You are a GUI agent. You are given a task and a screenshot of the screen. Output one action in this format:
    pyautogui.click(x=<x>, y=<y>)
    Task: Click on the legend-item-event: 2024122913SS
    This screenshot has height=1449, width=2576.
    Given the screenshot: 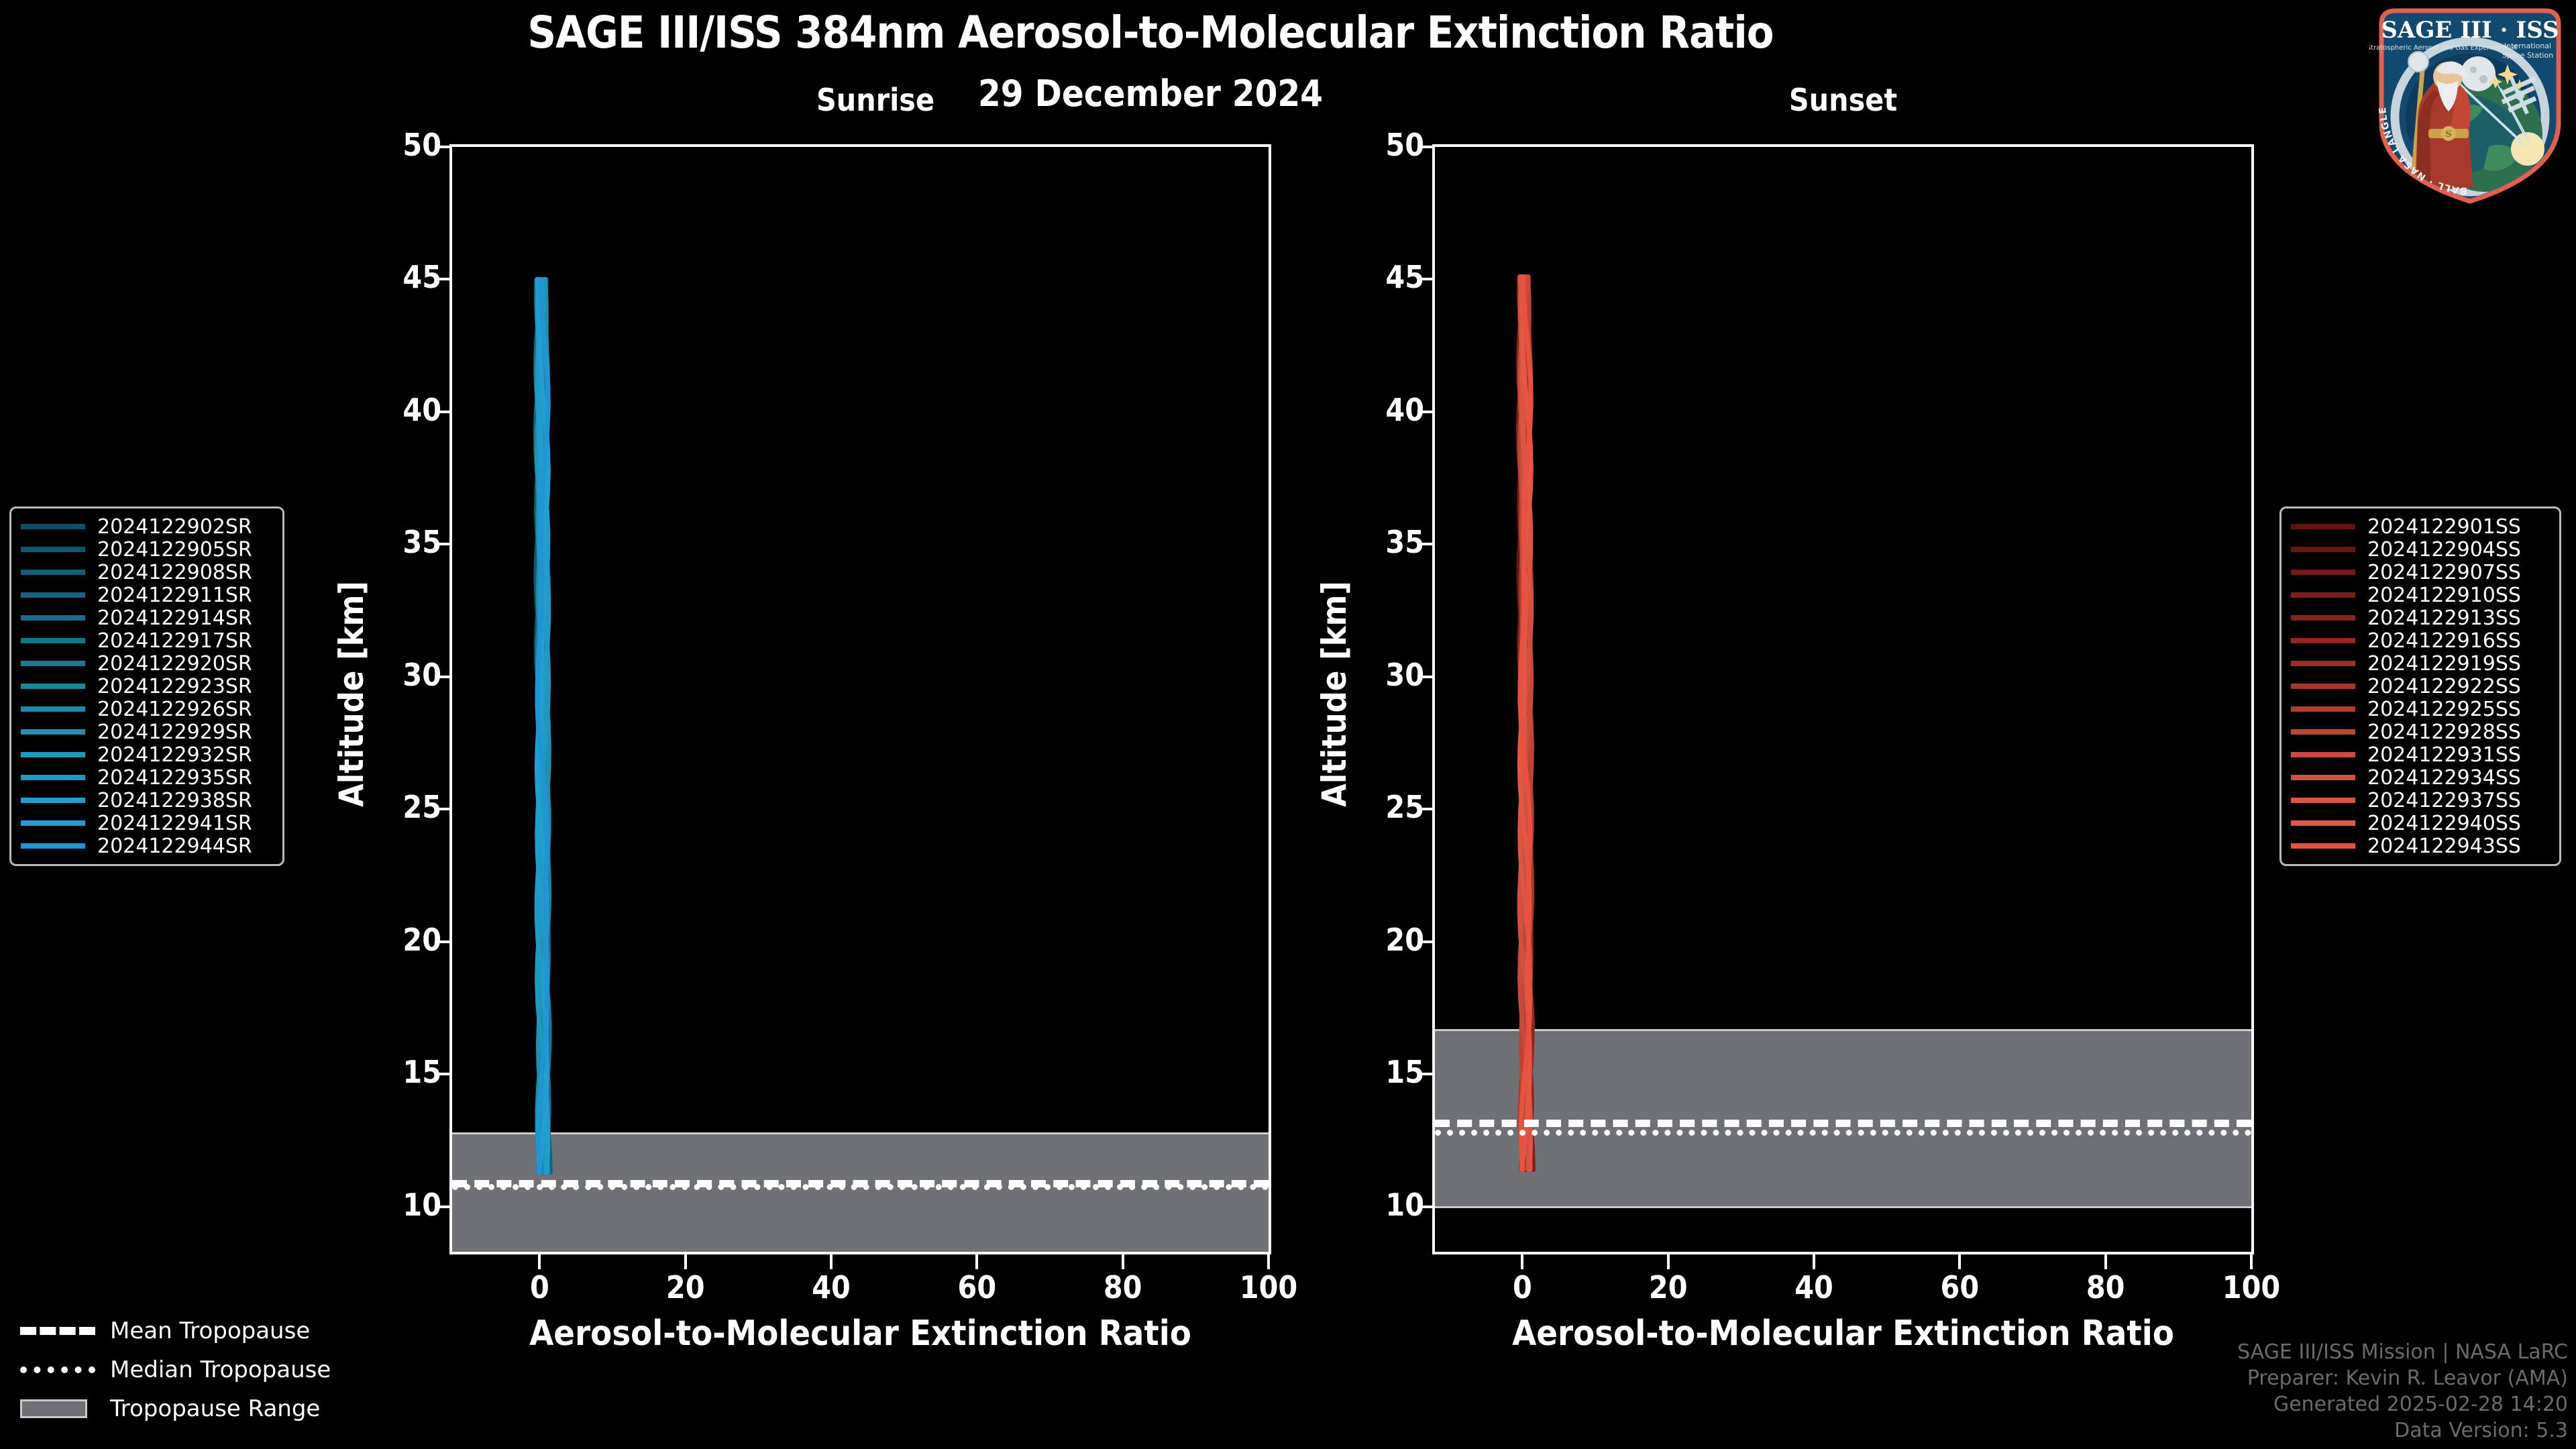 What is the action you would take?
    pyautogui.click(x=2420, y=618)
    